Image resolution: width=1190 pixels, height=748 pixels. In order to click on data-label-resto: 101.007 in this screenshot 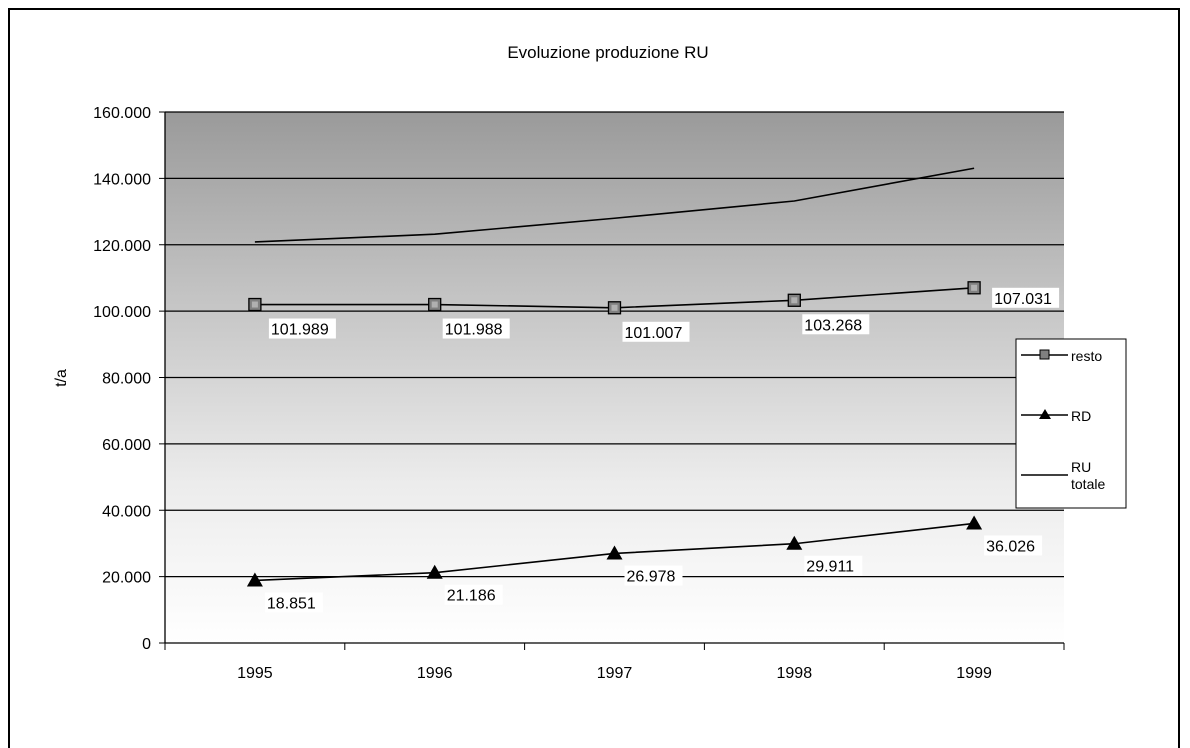, I will do `click(654, 333)`.